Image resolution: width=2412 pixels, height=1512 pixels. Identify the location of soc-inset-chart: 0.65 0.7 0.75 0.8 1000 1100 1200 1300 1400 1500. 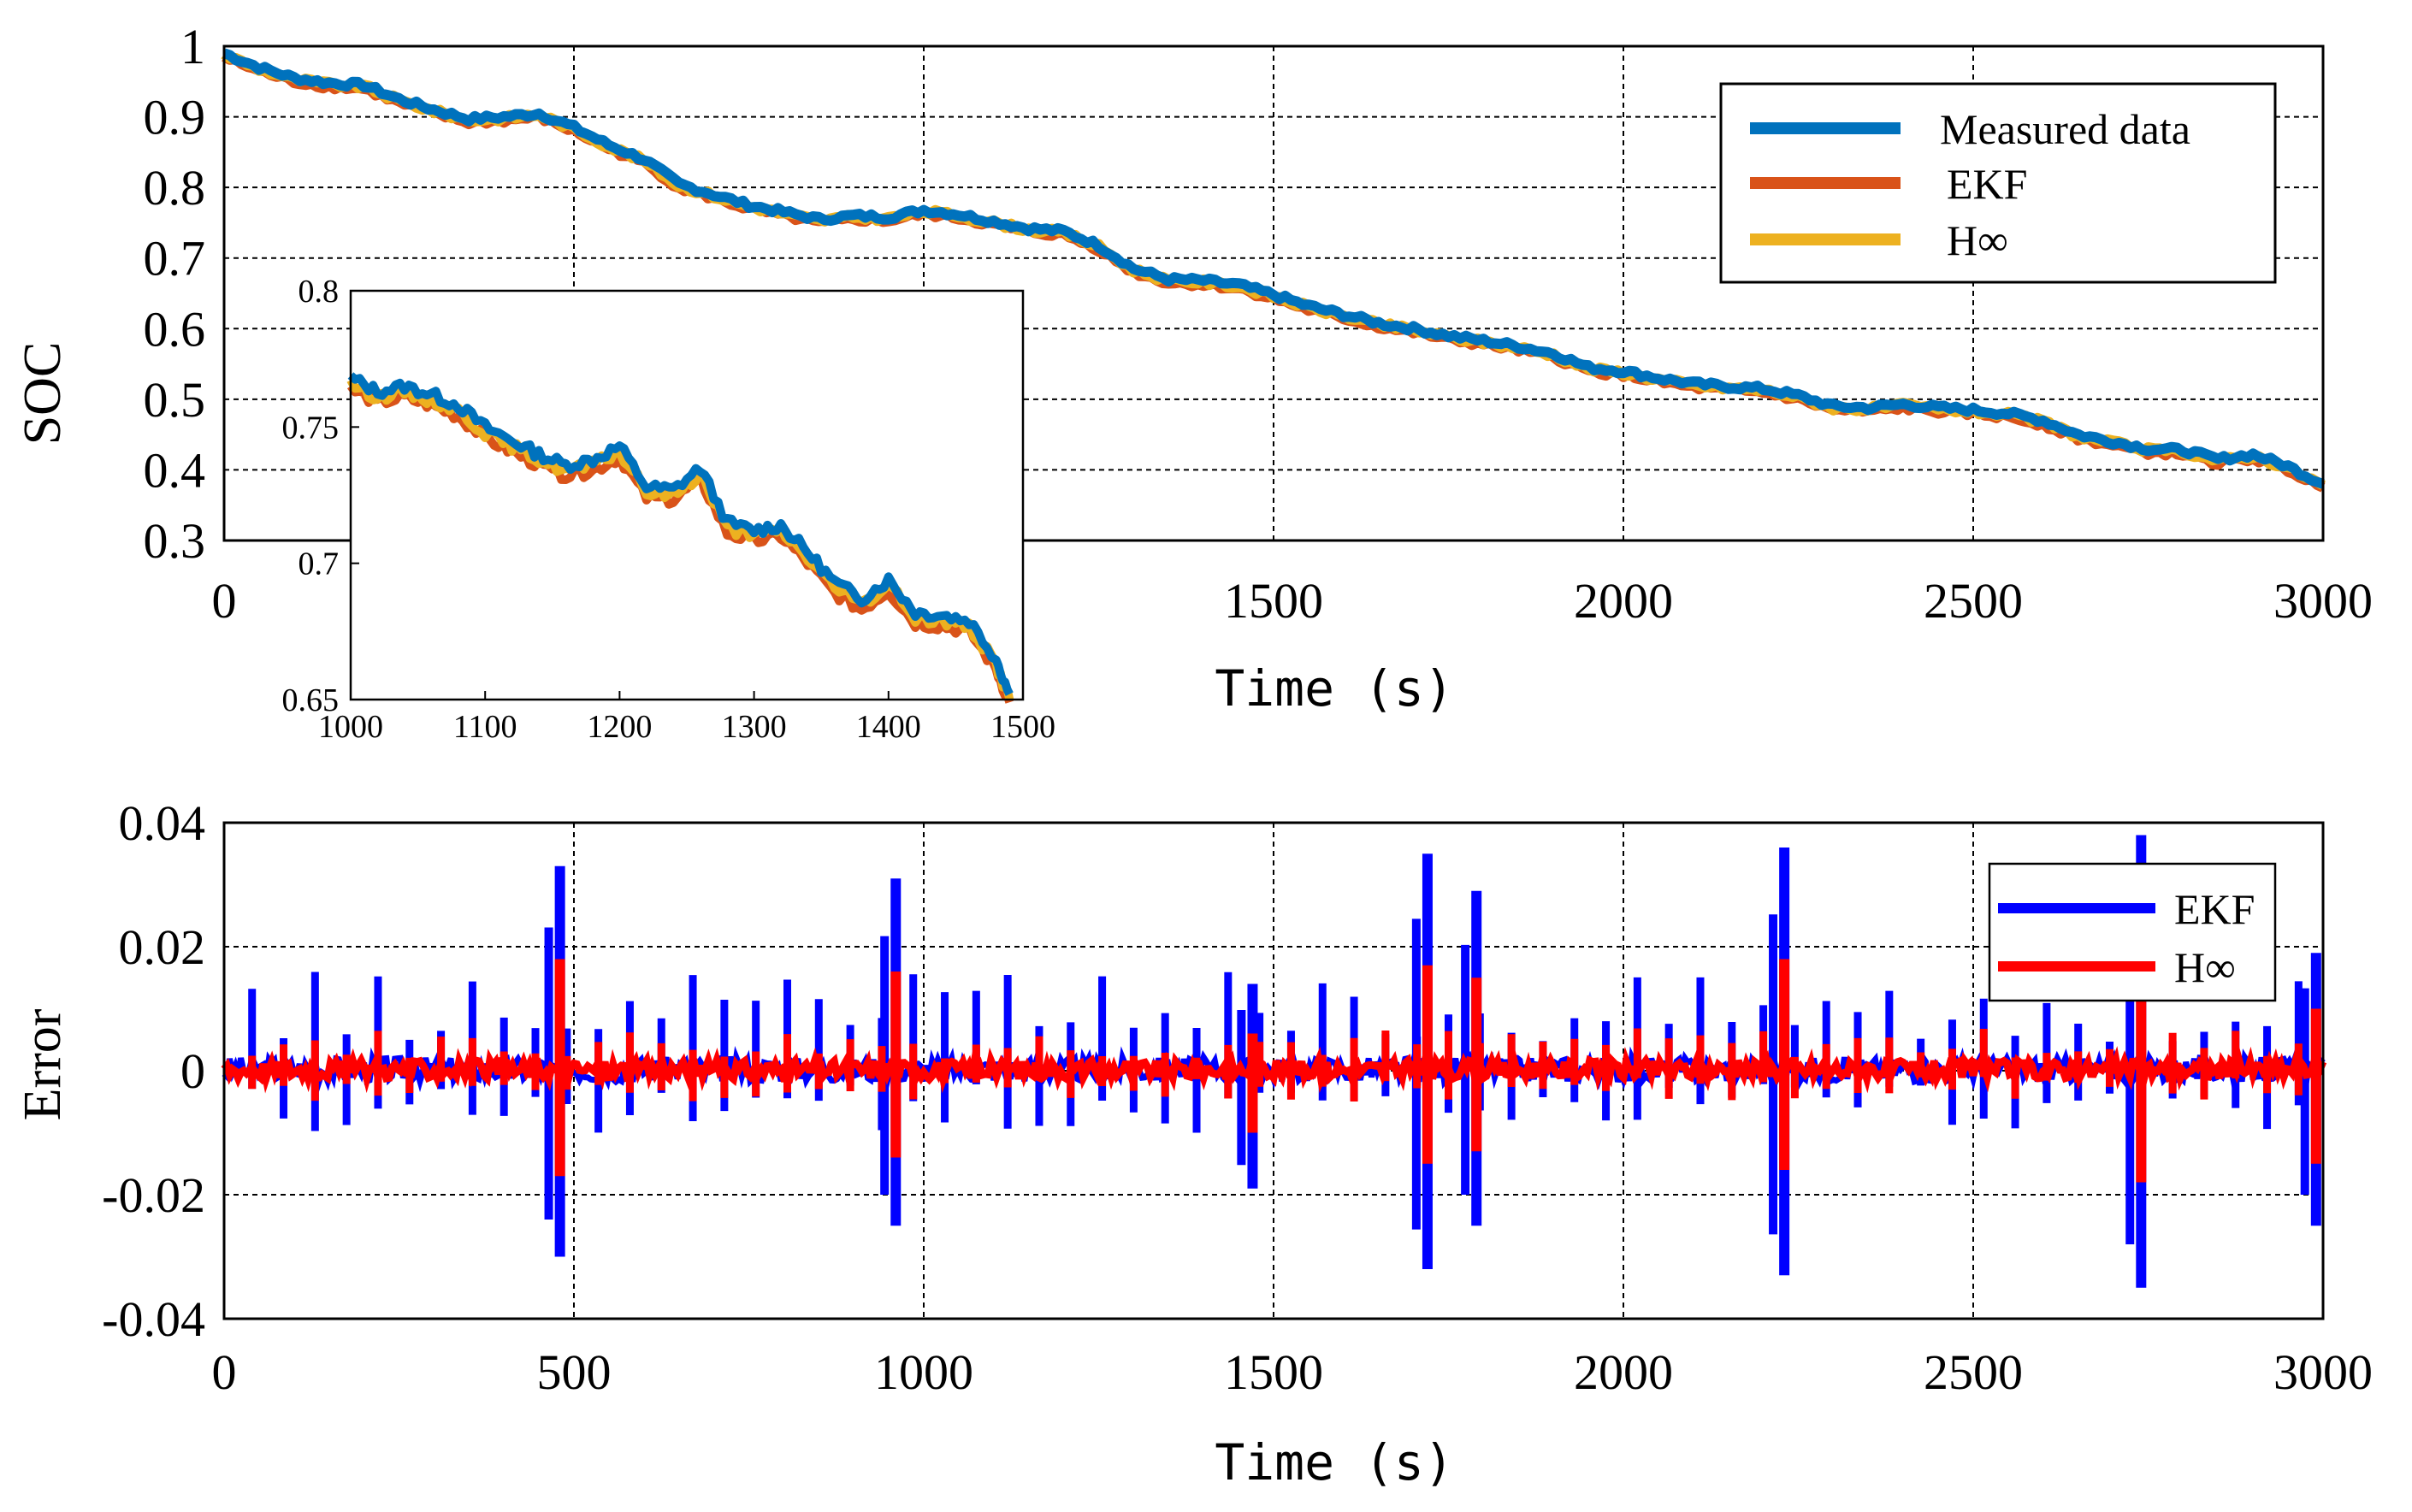
(669, 509).